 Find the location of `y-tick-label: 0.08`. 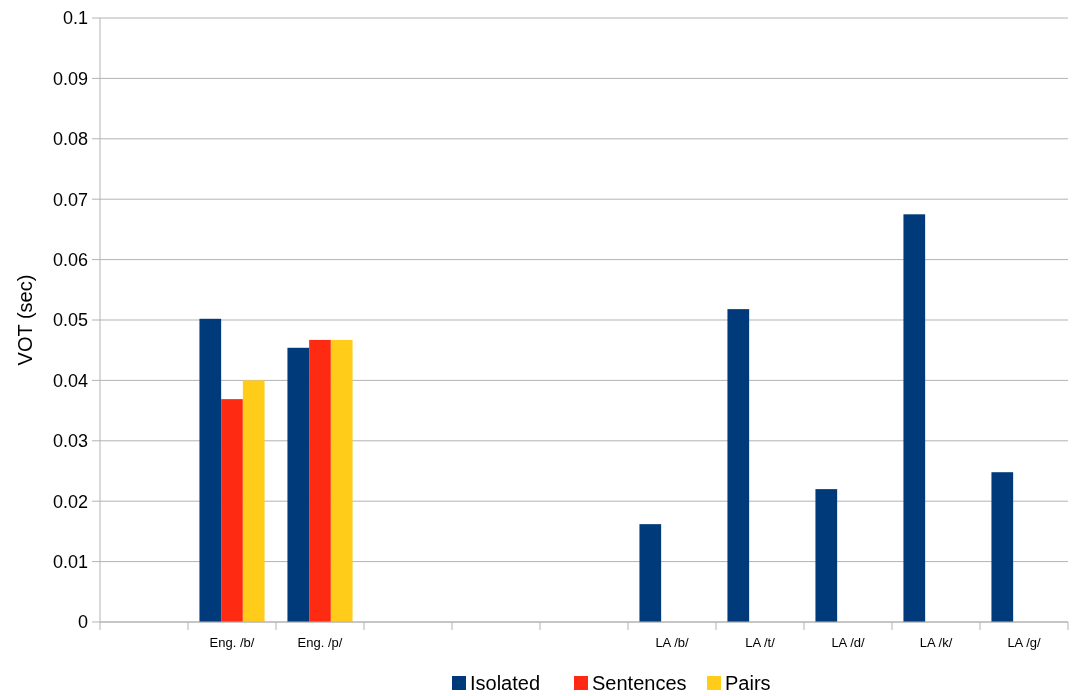

y-tick-label: 0.08 is located at coordinates (70, 139).